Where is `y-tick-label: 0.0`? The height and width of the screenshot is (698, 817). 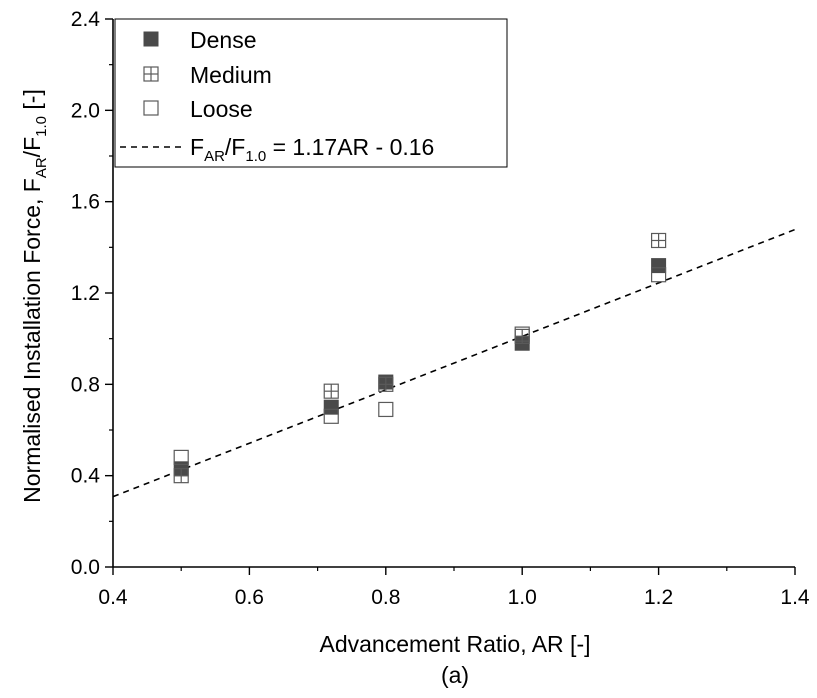
y-tick-label: 0.0 is located at coordinates (85, 567).